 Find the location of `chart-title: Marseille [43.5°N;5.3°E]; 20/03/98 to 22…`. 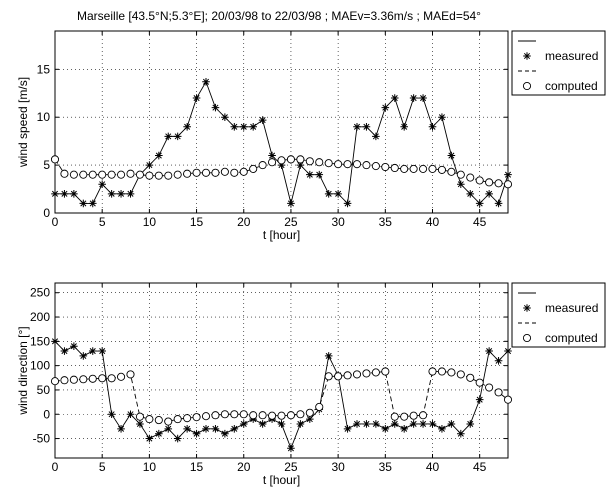

chart-title: Marseille [43.5°N;5.3°E]; 20/03/98 to 22… is located at coordinates (279, 16).